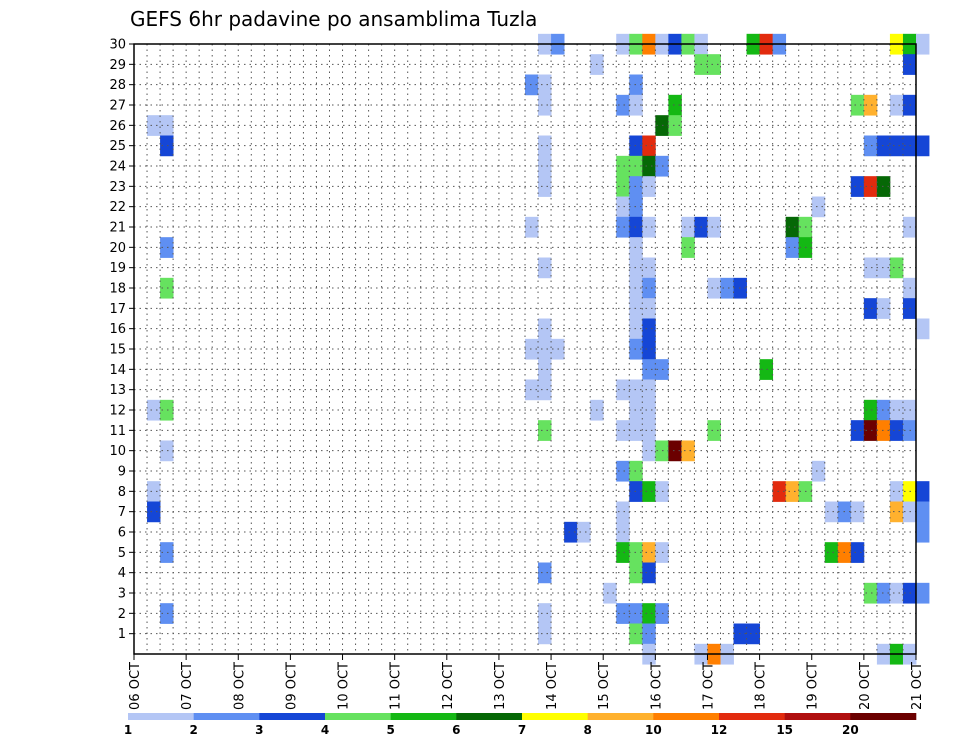 The image size is (960, 747). I want to click on legend-tick-label: 3, so click(259, 730).